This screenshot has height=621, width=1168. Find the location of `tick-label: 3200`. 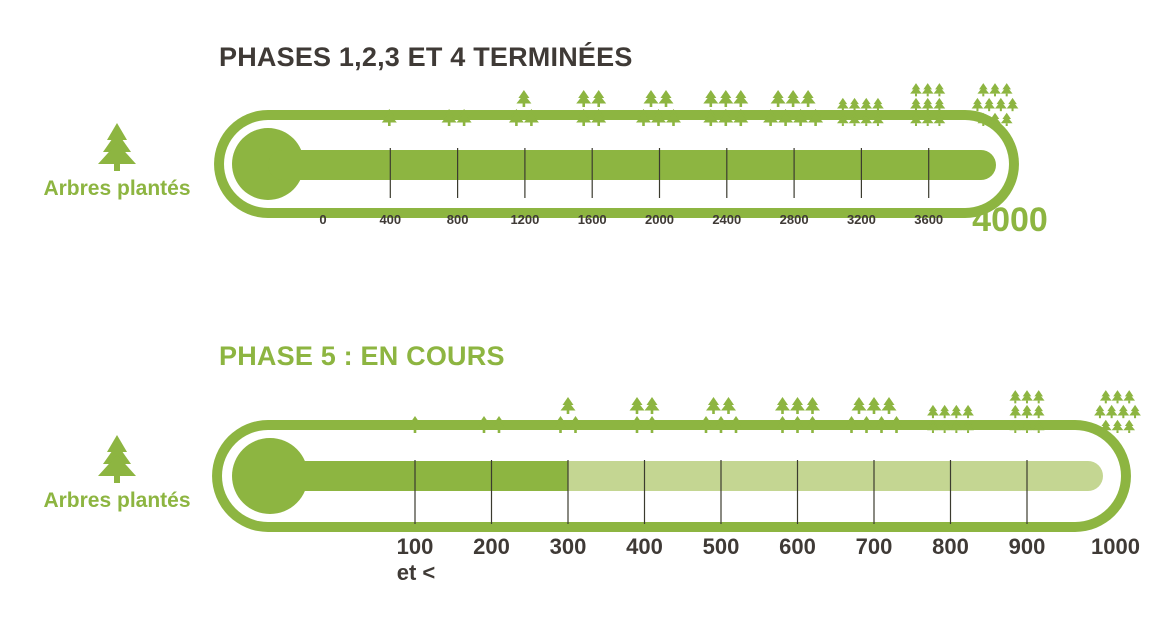

tick-label: 3200 is located at coordinates (861, 219).